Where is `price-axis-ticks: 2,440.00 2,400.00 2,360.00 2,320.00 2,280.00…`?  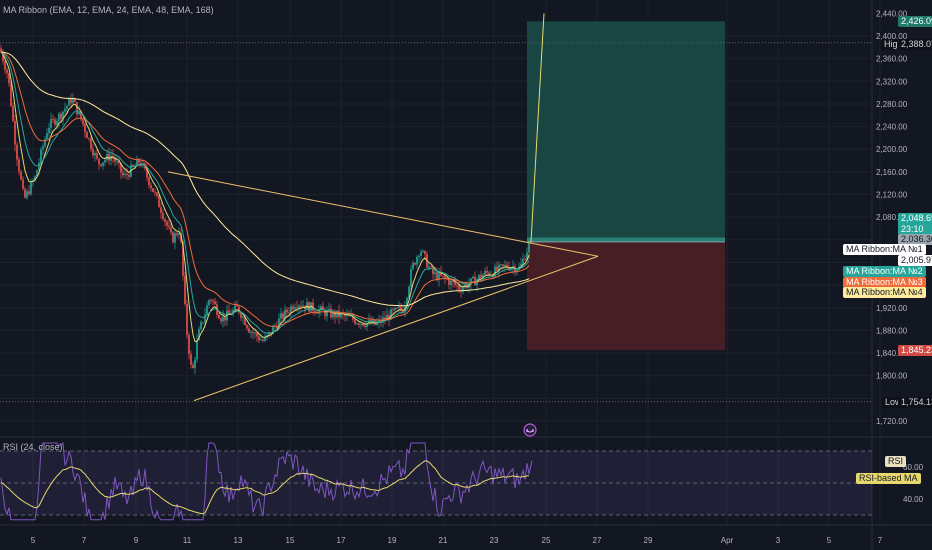 price-axis-ticks: 2,440.00 2,400.00 2,360.00 2,320.00 2,280.00… is located at coordinates (892, 217).